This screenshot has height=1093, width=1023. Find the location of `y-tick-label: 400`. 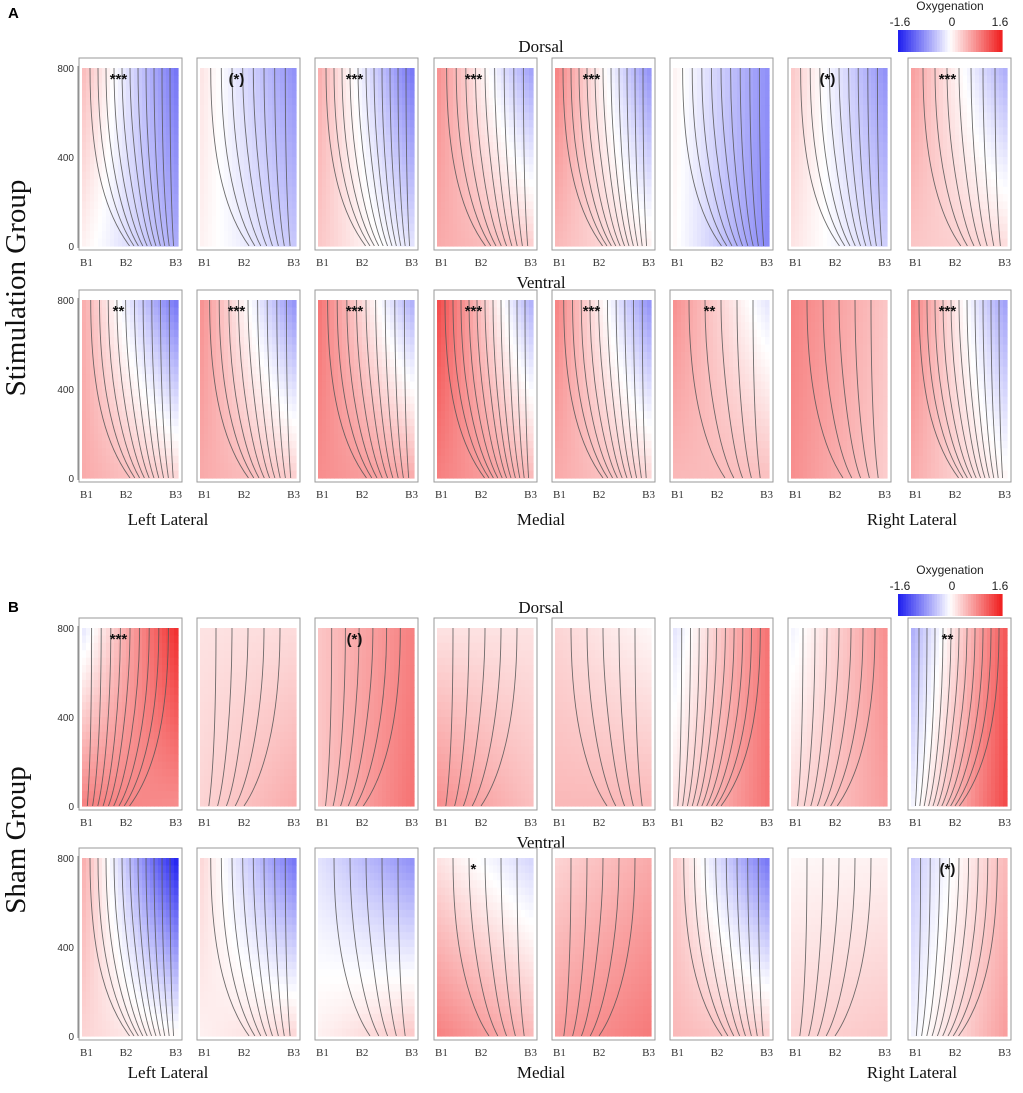

y-tick-label: 400 is located at coordinates (65, 390).